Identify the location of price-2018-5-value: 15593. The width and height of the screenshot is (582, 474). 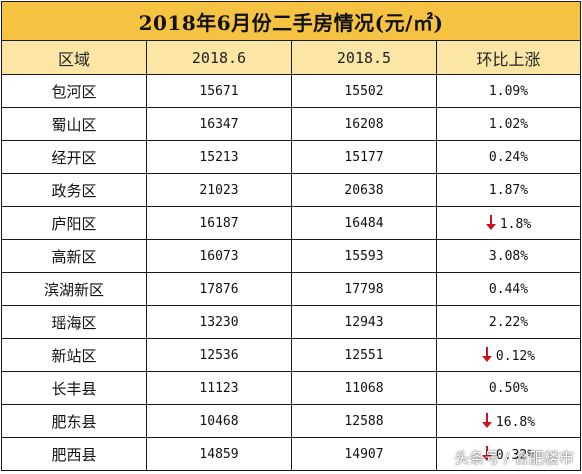
(364, 256).